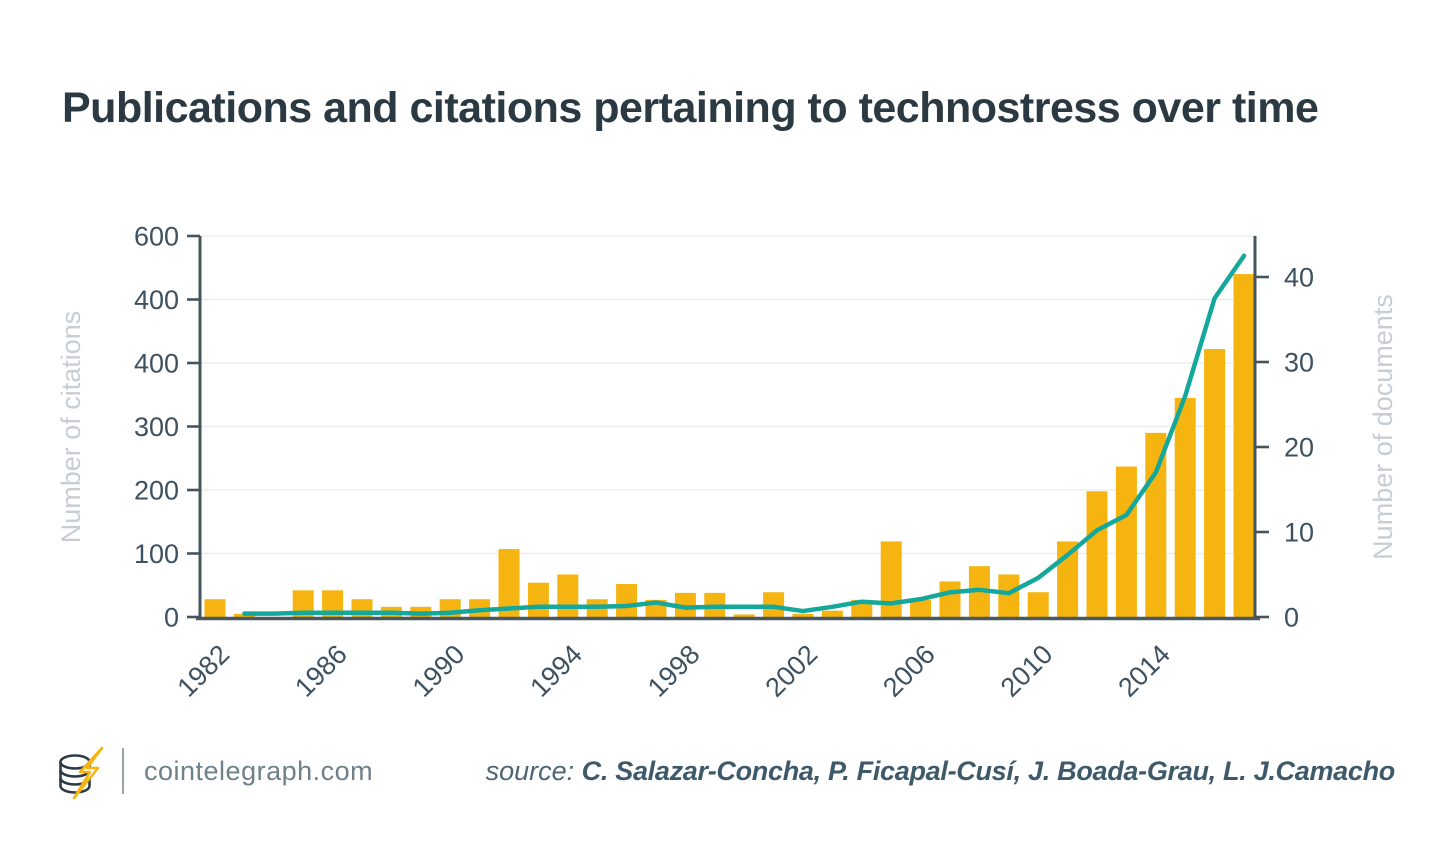 The height and width of the screenshot is (852, 1450). Describe the element at coordinates (1383, 427) in the screenshot. I see `right-axis-title: Number of documents` at that location.